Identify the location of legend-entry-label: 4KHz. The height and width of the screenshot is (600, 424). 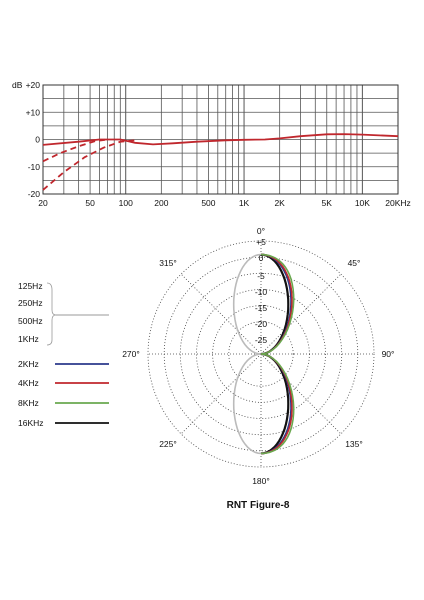
(28, 383).